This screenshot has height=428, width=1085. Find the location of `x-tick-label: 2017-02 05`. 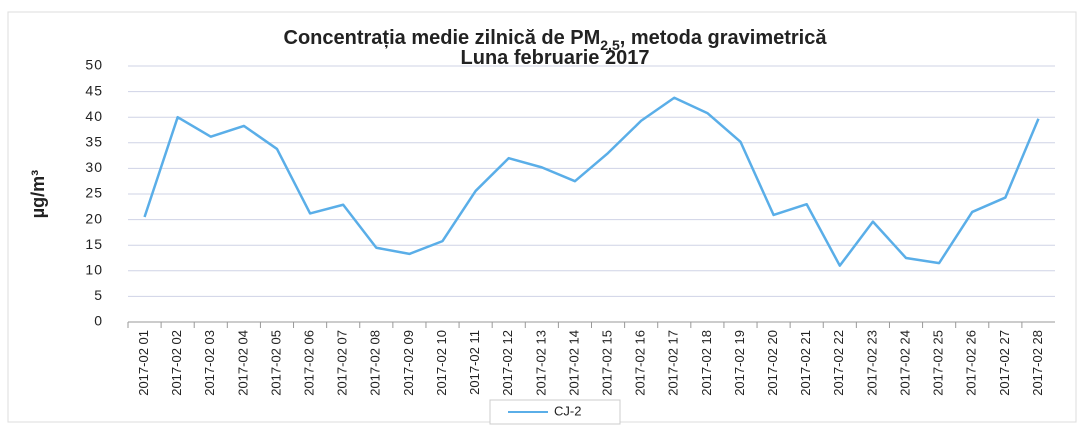

x-tick-label: 2017-02 05 is located at coordinates (275, 363).